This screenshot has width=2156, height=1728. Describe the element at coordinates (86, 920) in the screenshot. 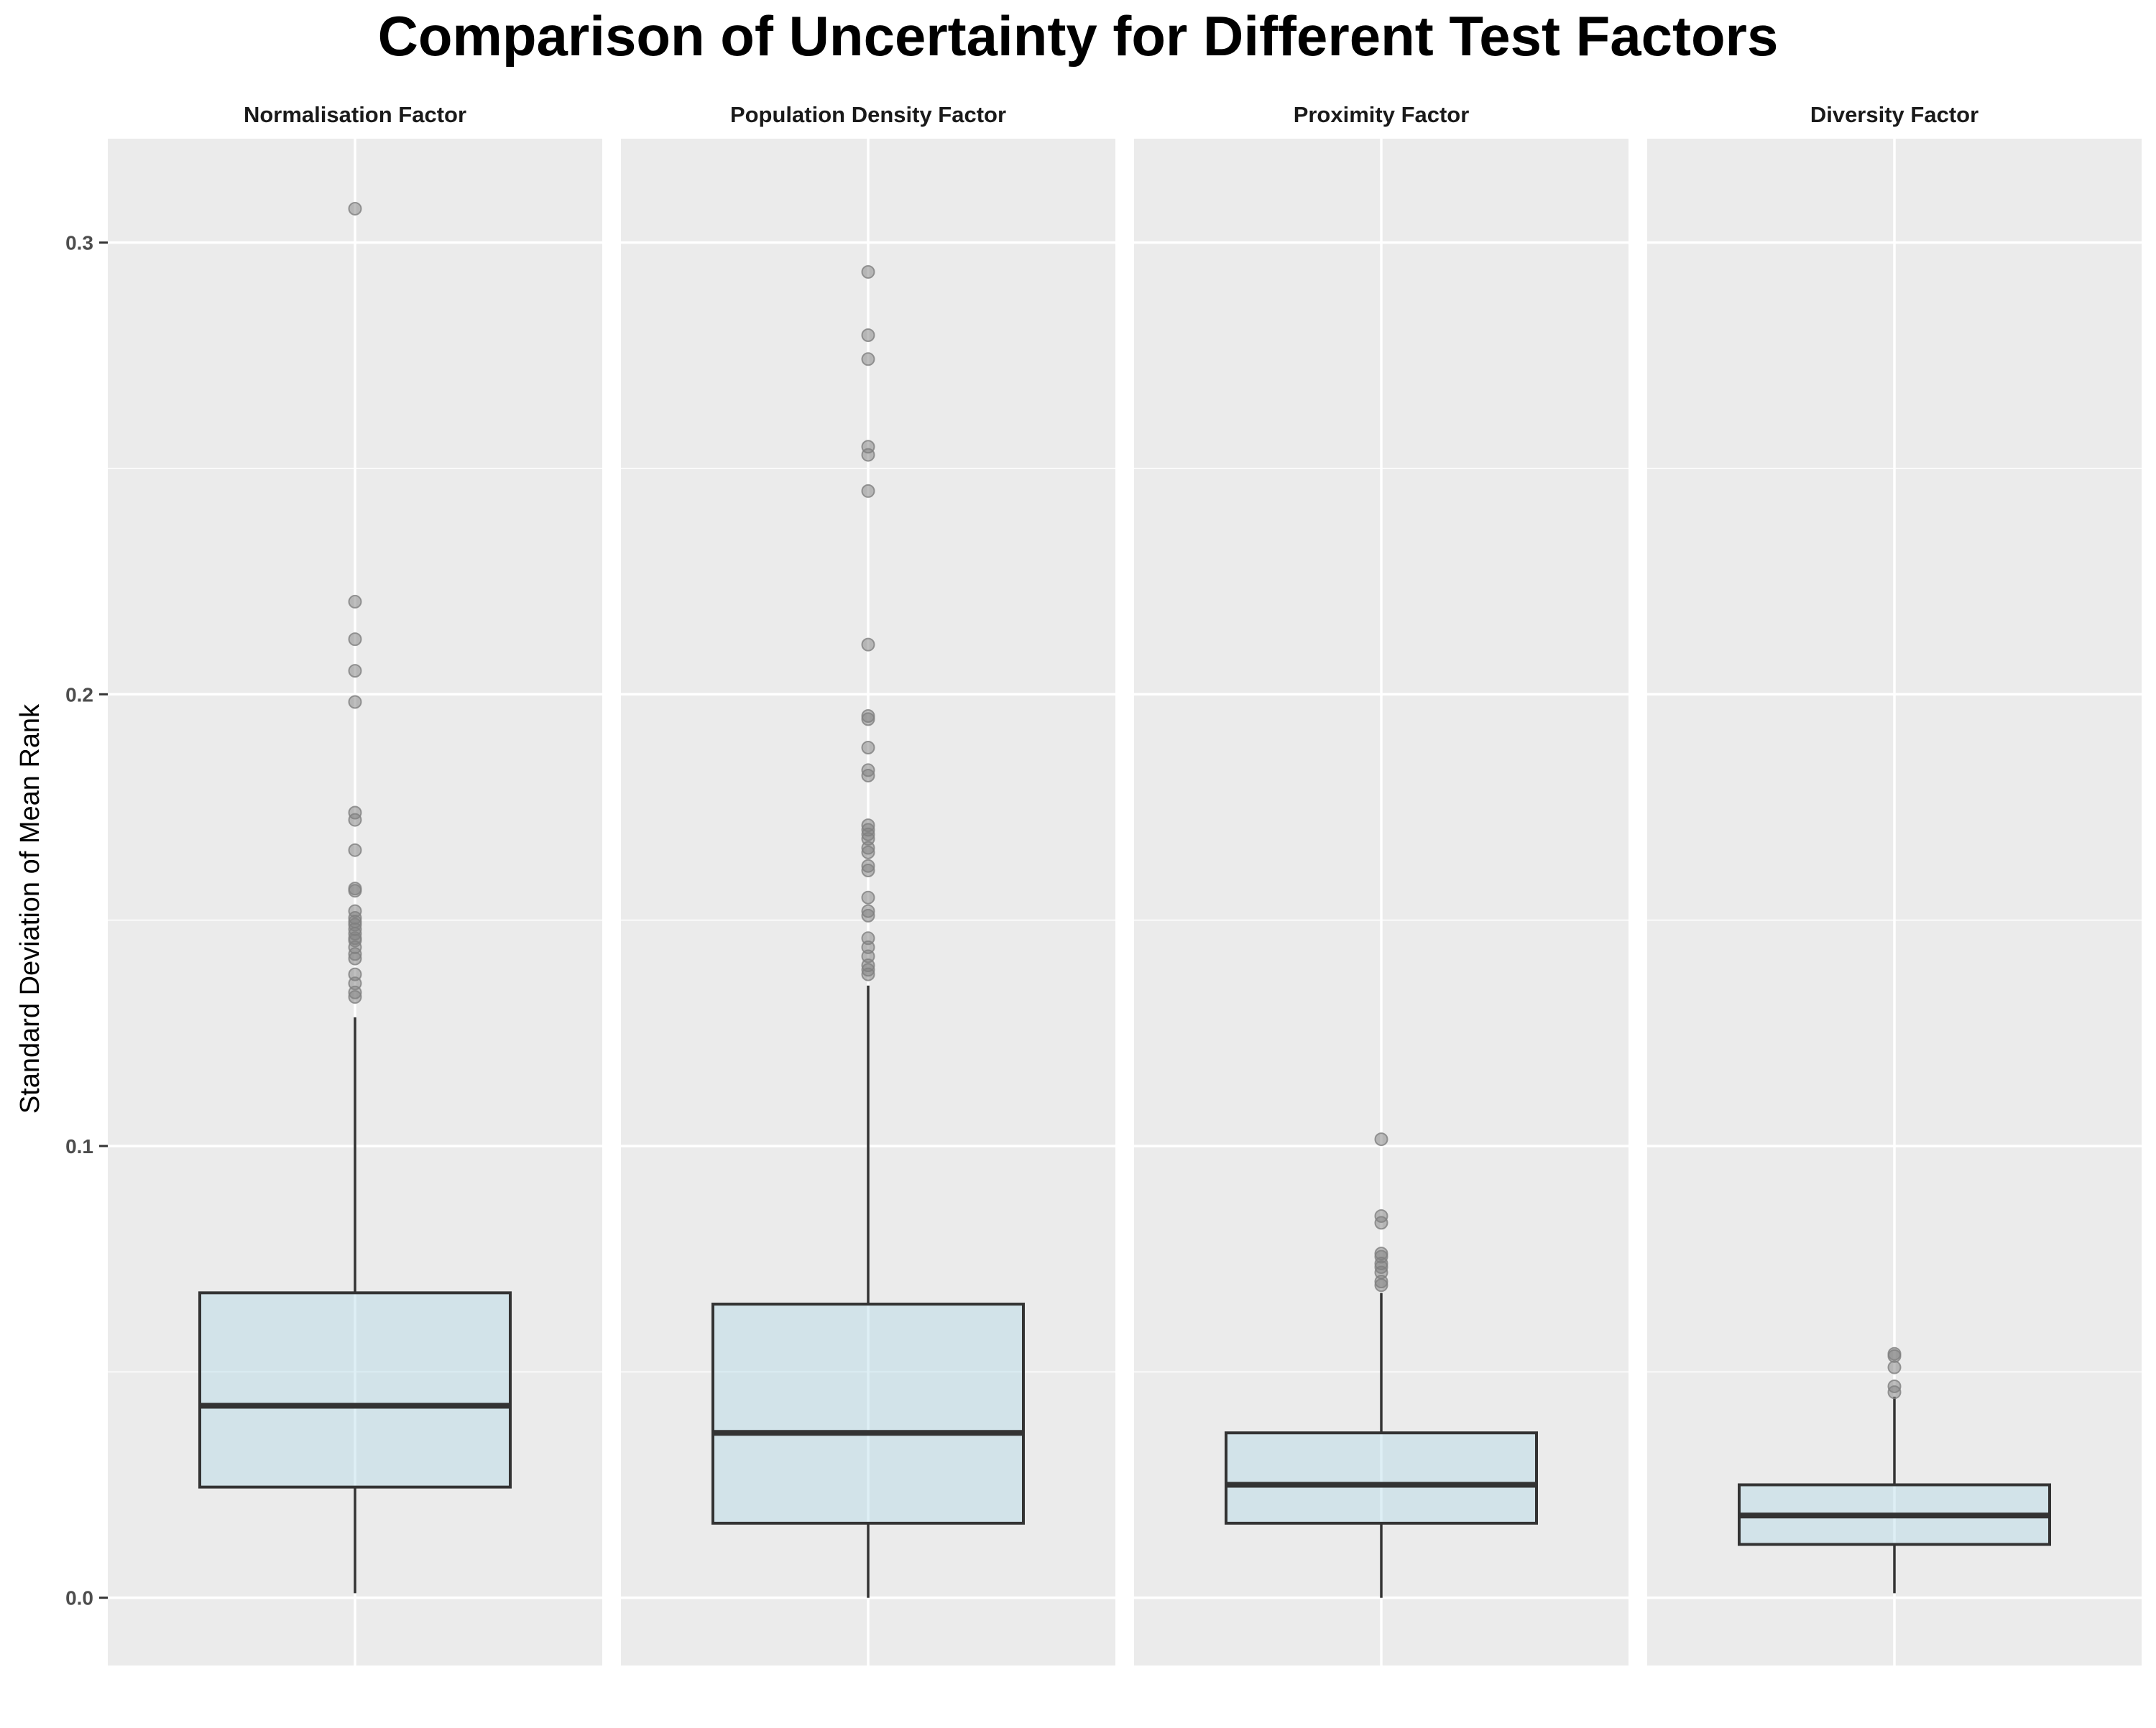

I see `y-axis-ticks: 0.0 0.1 0.2 0.3` at that location.